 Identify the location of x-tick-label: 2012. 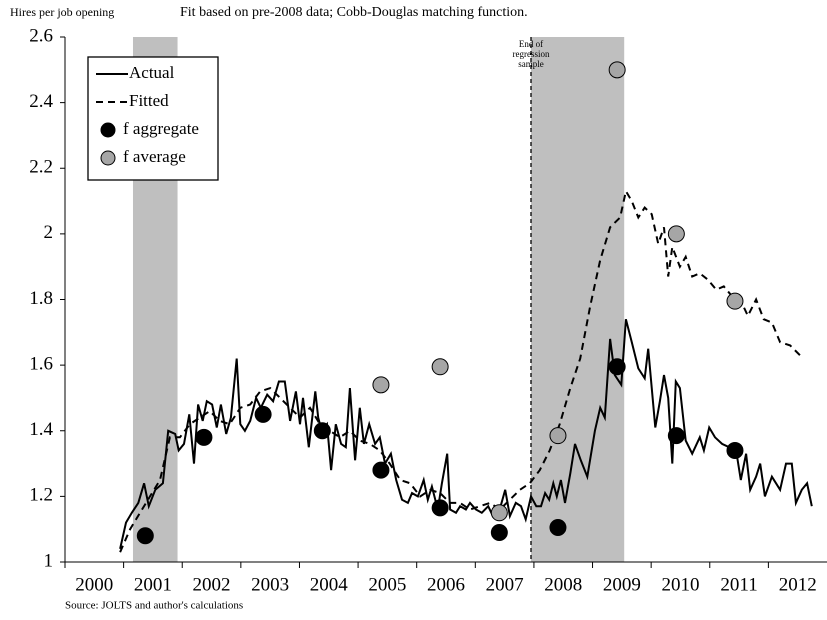
(798, 584).